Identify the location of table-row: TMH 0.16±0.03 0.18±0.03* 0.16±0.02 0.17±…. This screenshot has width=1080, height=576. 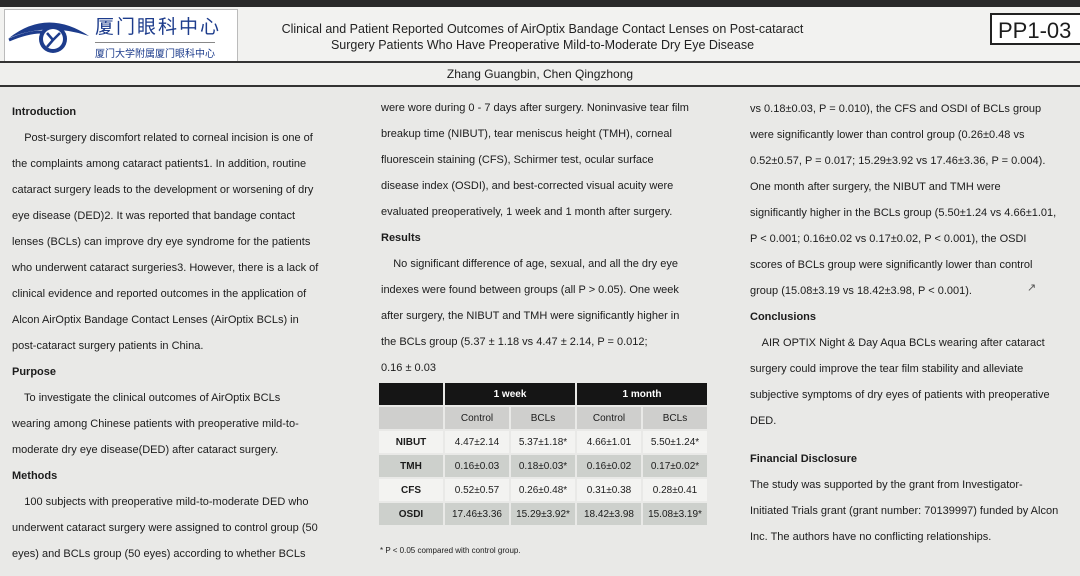
(543, 466).